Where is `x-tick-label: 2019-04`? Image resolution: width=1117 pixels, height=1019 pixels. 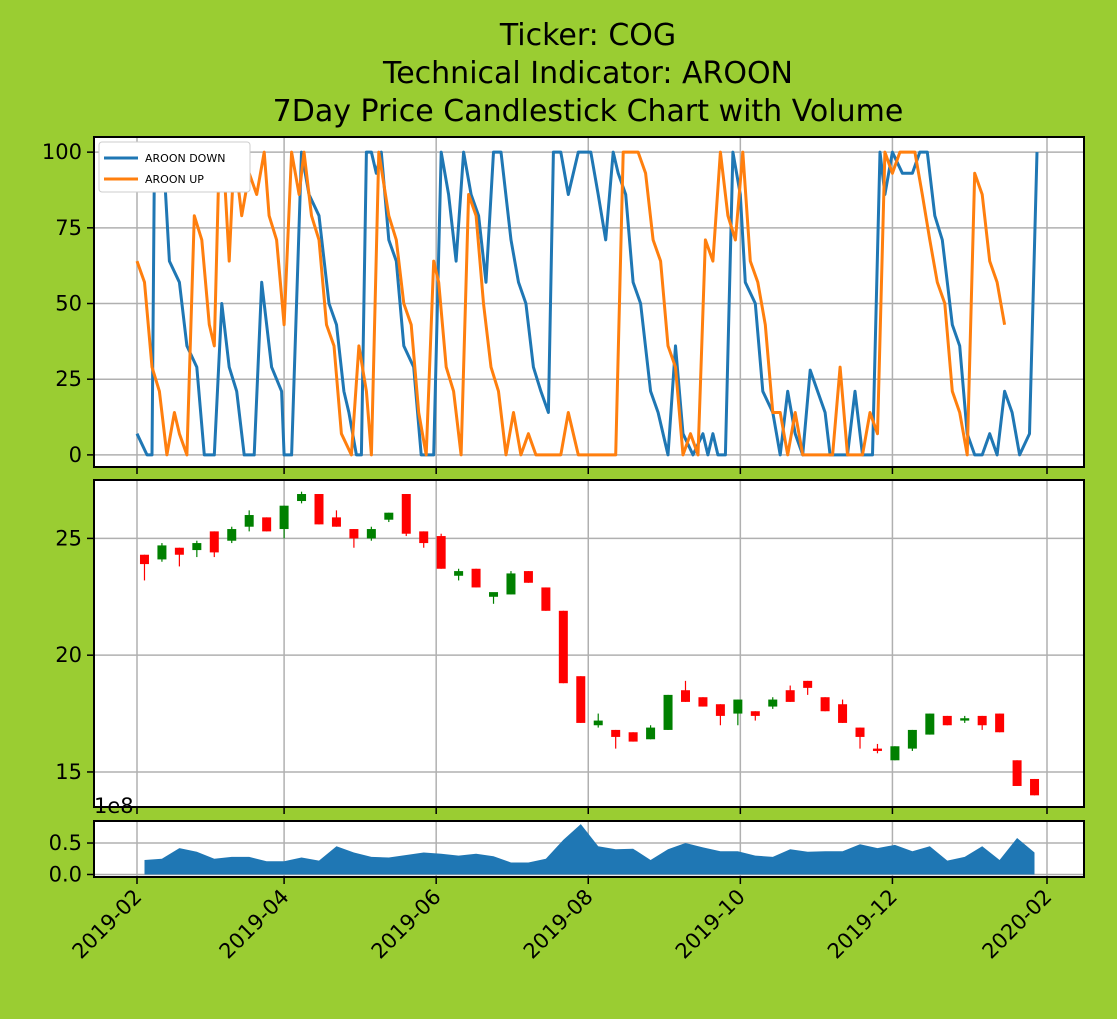
x-tick-label: 2019-04 is located at coordinates (254, 924).